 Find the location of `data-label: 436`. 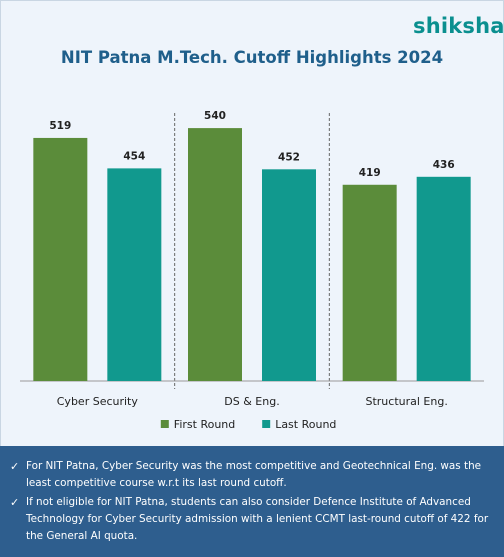

data-label: 436 is located at coordinates (444, 165).